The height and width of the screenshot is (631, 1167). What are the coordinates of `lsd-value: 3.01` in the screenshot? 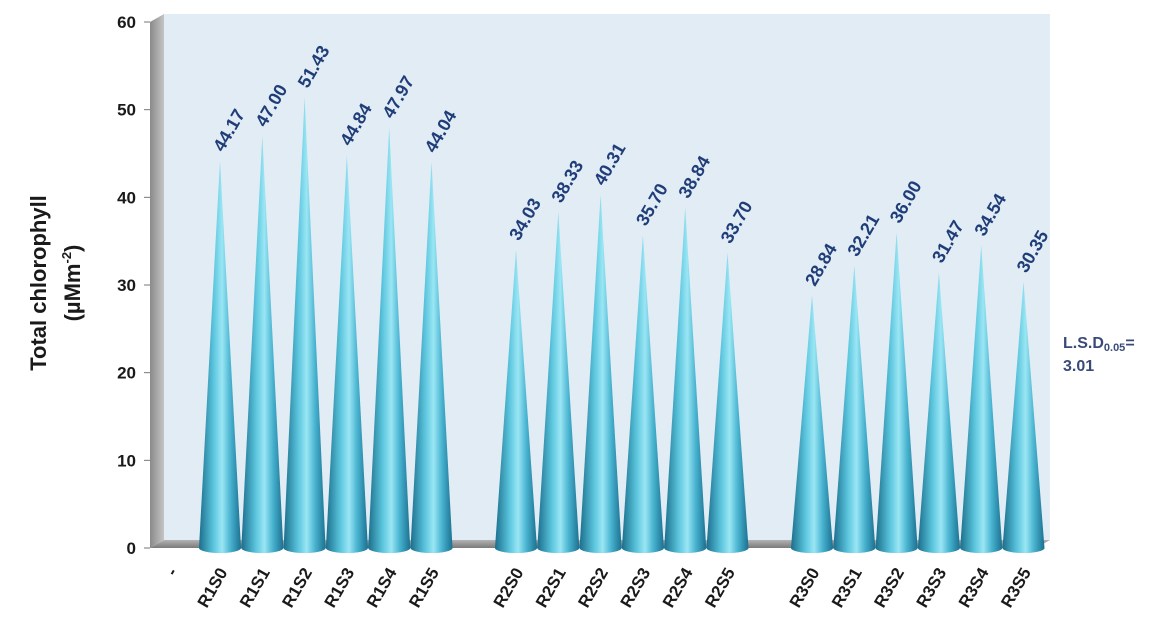 It's located at (1079, 366).